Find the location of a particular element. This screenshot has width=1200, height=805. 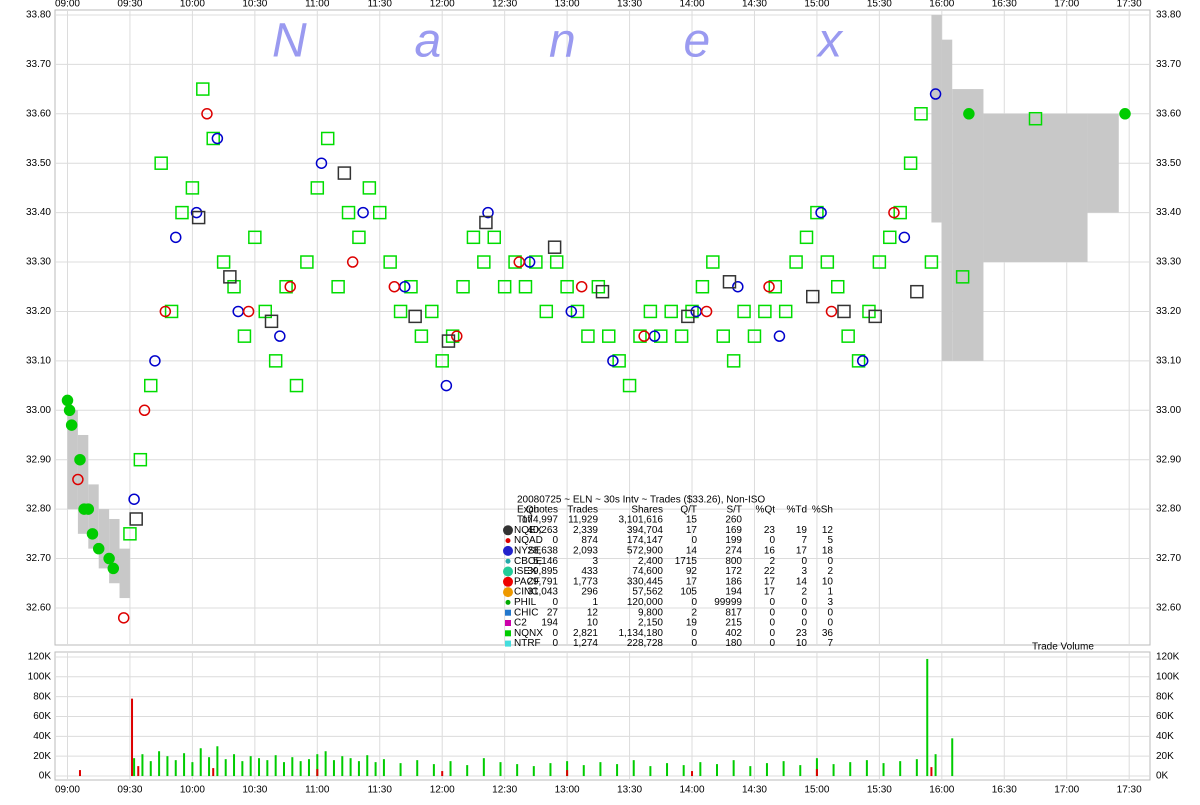

table-cell: 874 is located at coordinates (589, 540).